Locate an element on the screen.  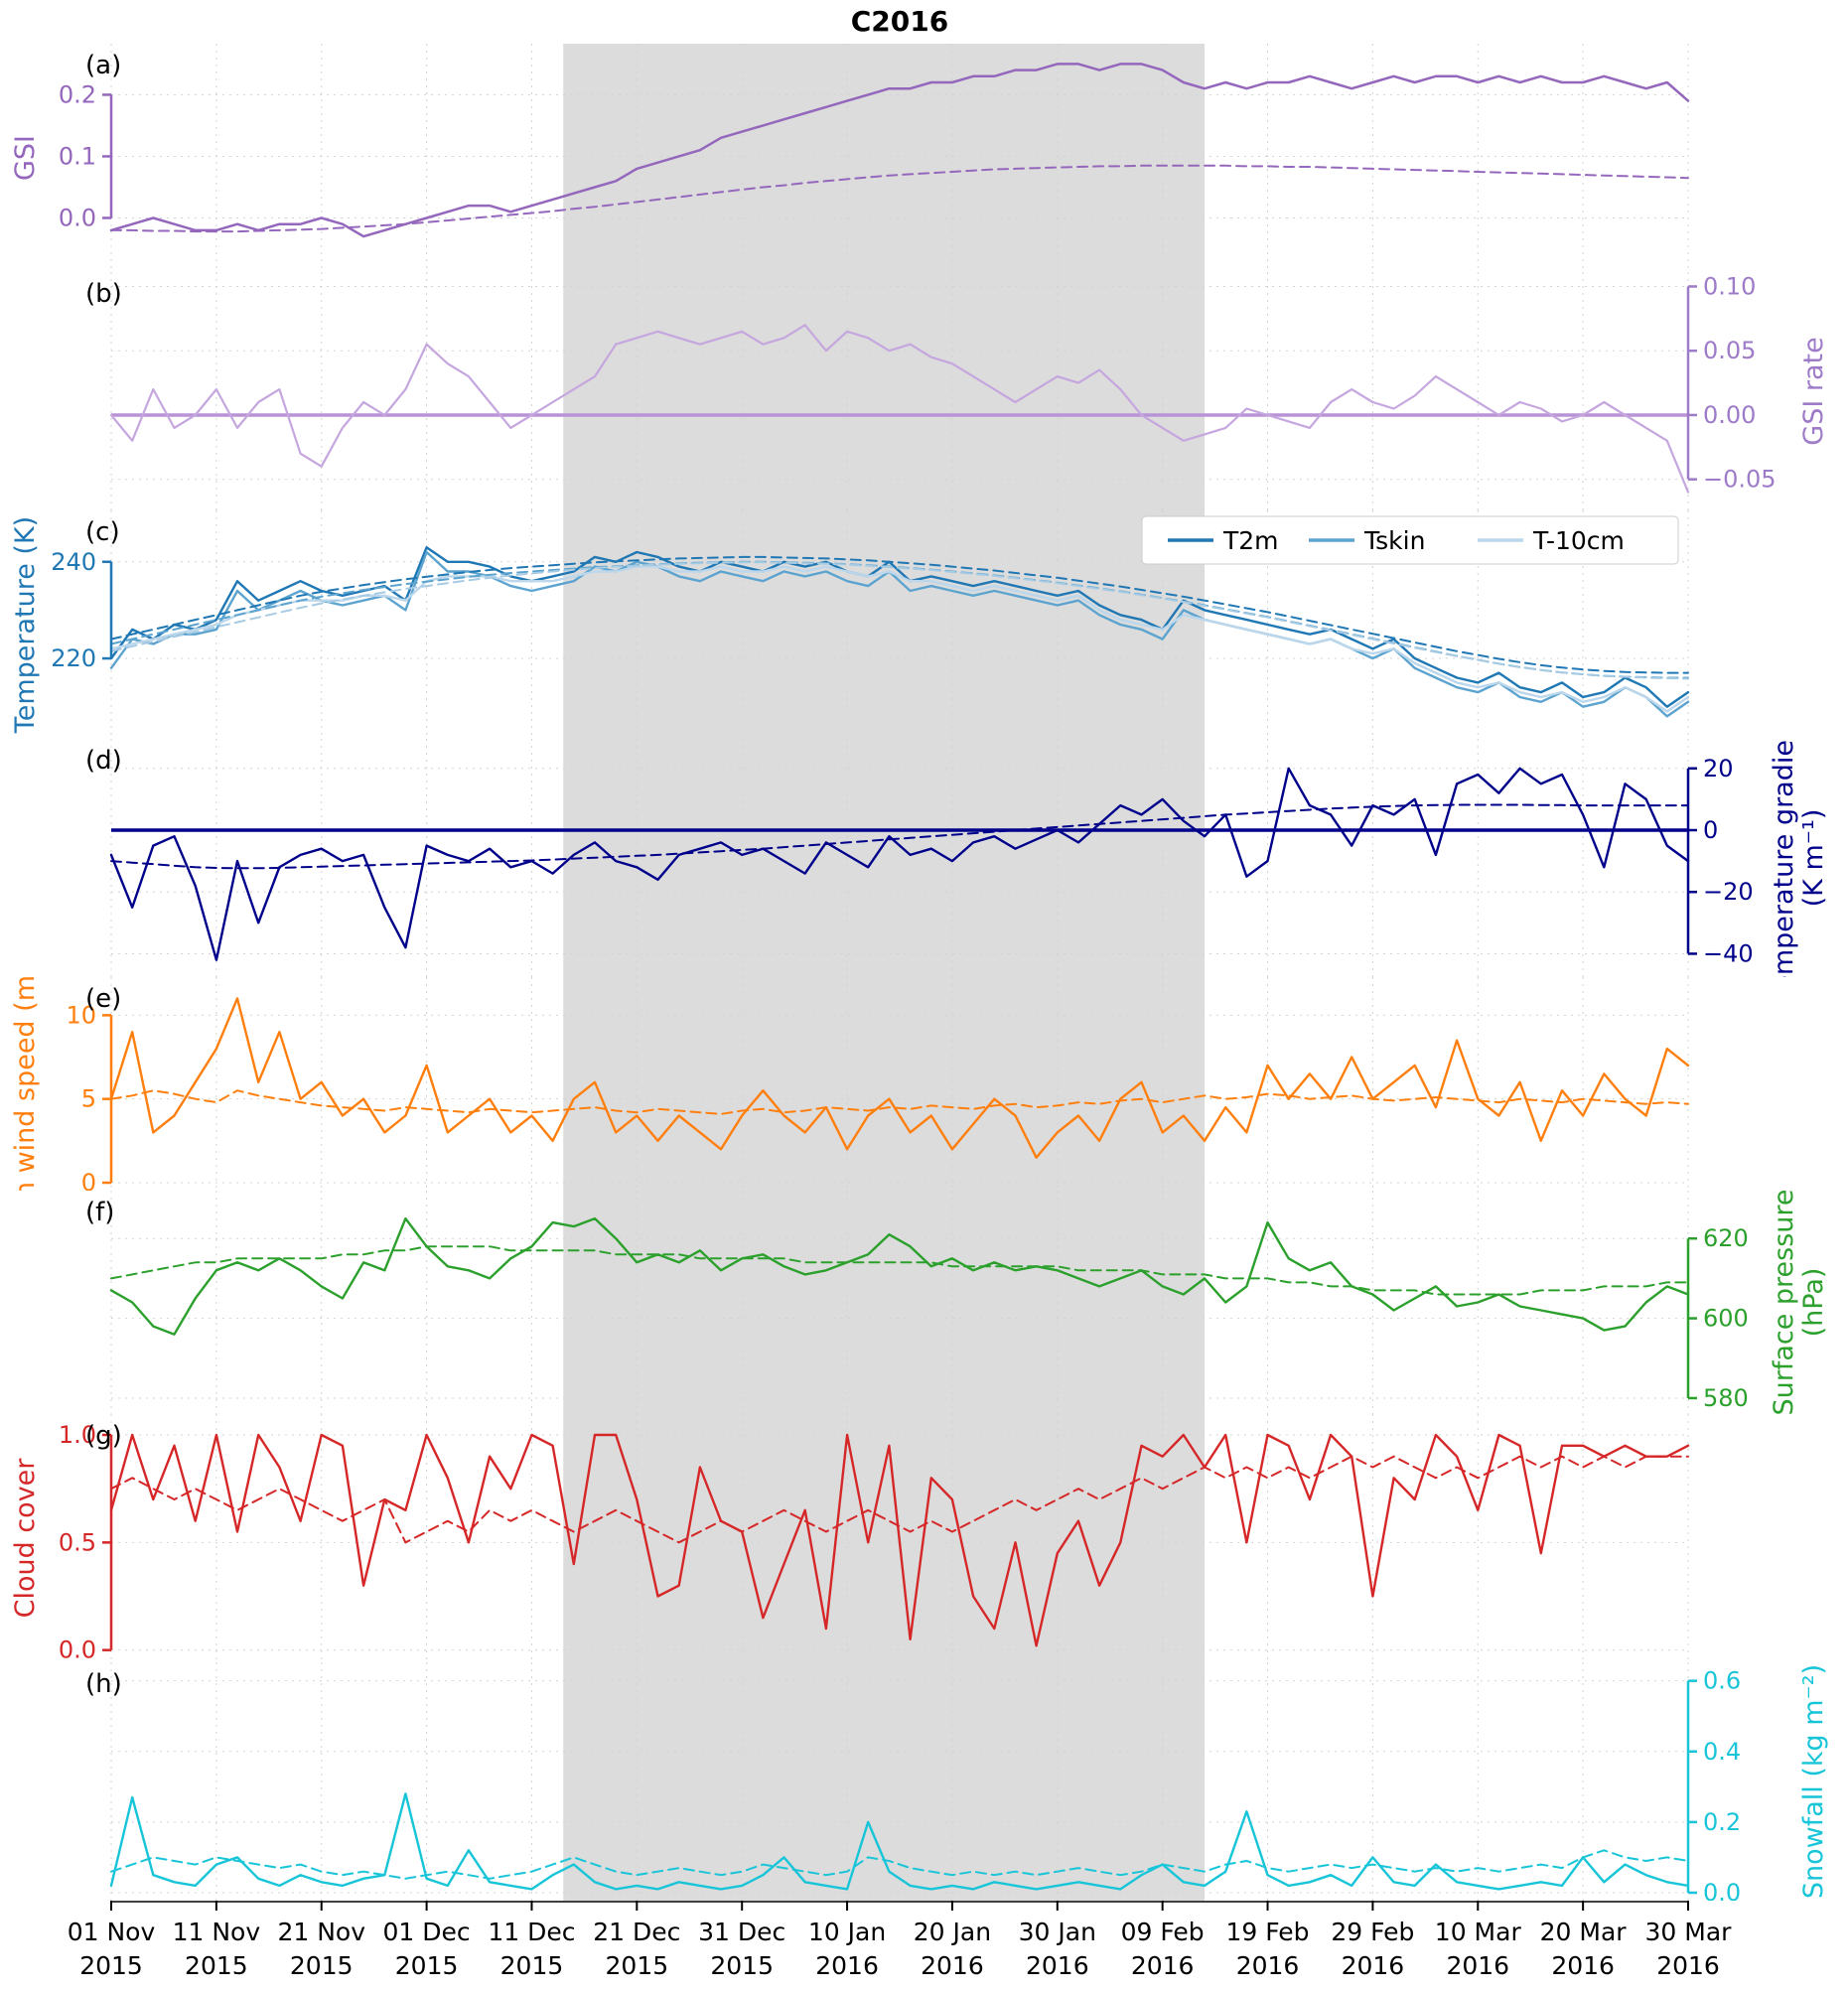
panel-d: −40 −20 0 20 Temperature gradient (K m⁻¹) (d) is located at coordinates (924, 858).